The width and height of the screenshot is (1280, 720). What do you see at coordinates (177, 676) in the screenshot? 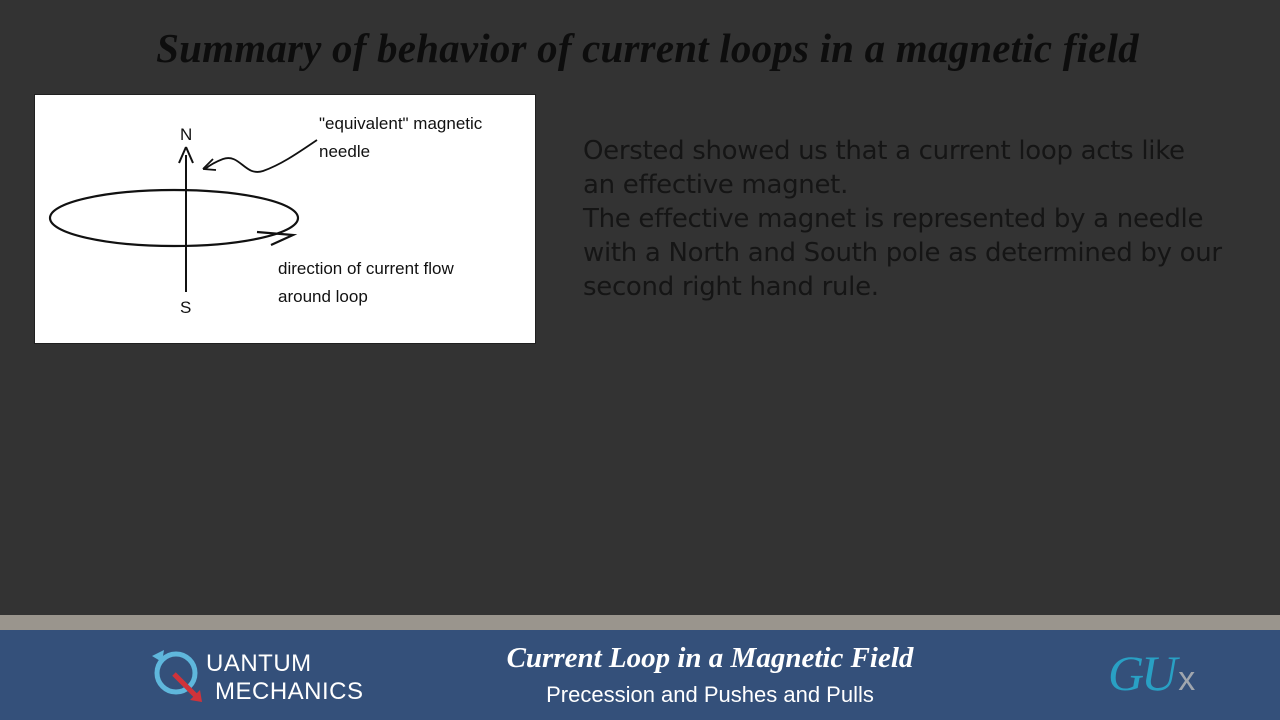
I see `quantum-mechanics-logo-icon` at bounding box center [177, 676].